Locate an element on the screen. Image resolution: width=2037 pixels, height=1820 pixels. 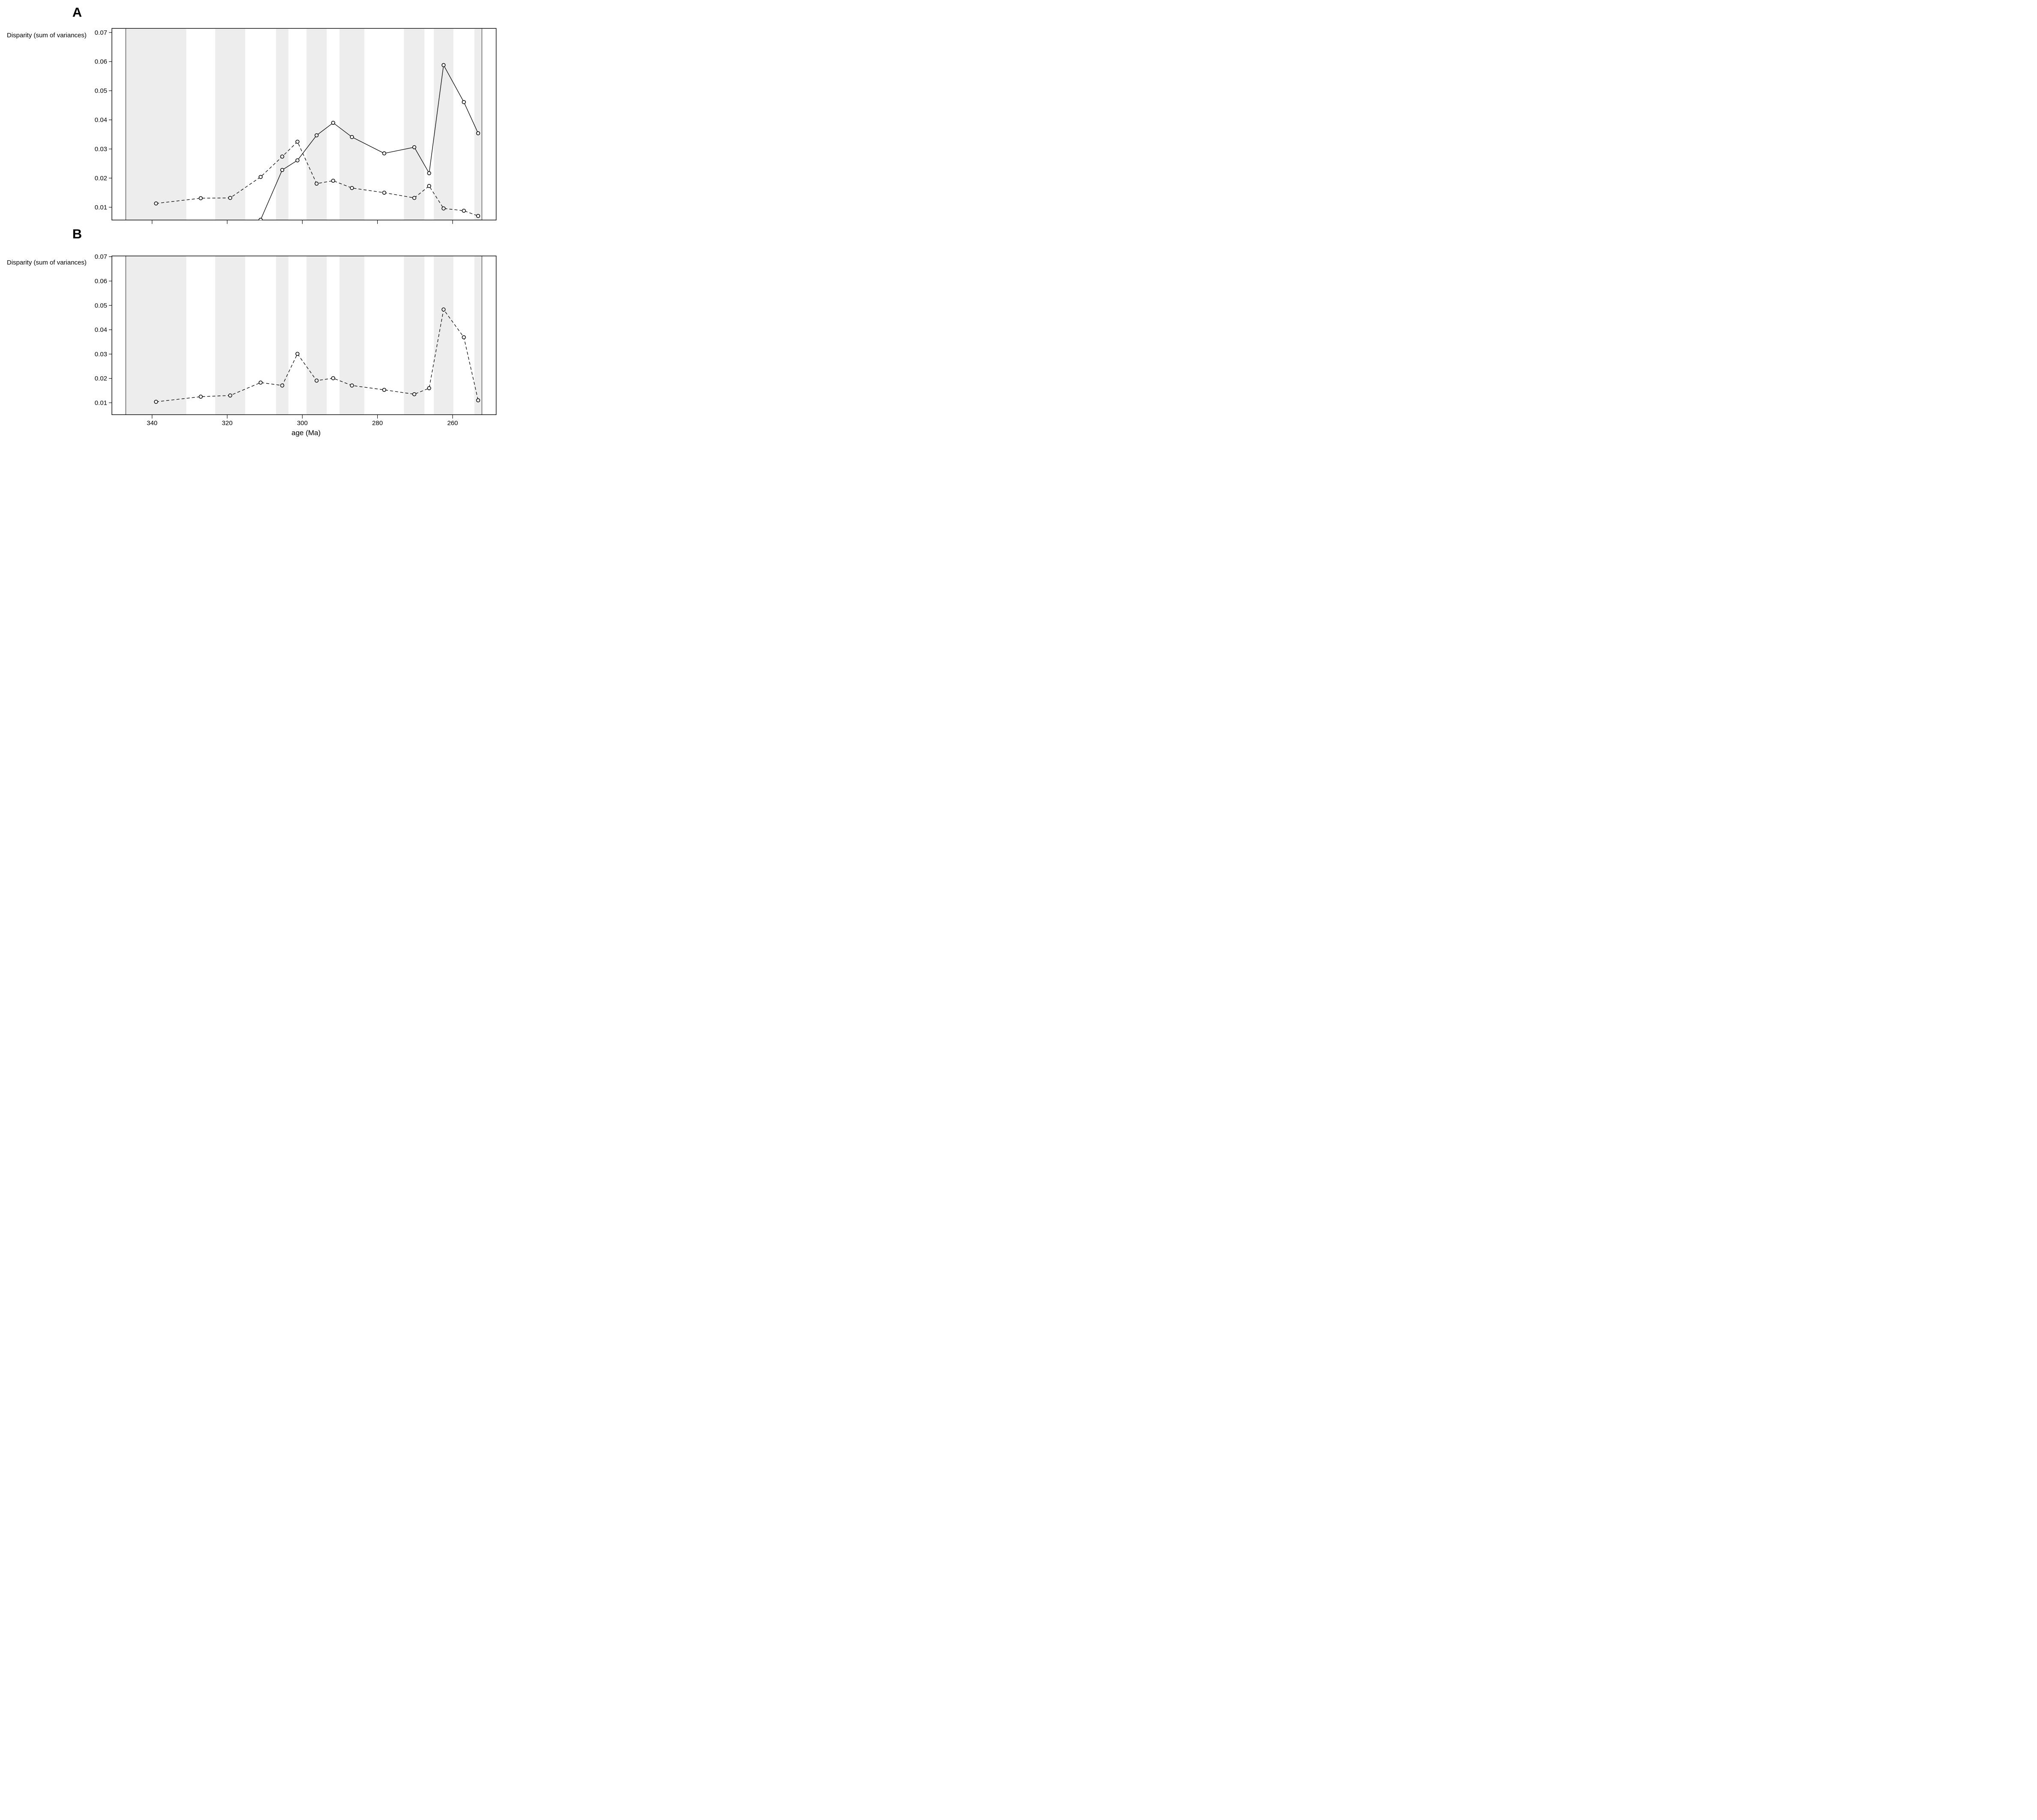
panel-a-y-axis-title: Disparity (sum of variances) is located at coordinates (47, 35).